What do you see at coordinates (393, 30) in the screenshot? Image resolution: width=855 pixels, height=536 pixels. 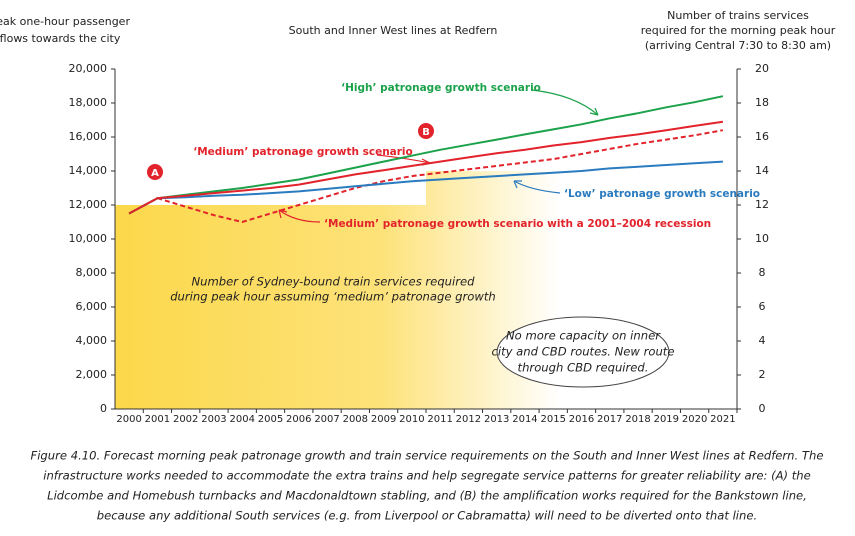 I see `chart-title: South and Inner West lines at Redfern` at bounding box center [393, 30].